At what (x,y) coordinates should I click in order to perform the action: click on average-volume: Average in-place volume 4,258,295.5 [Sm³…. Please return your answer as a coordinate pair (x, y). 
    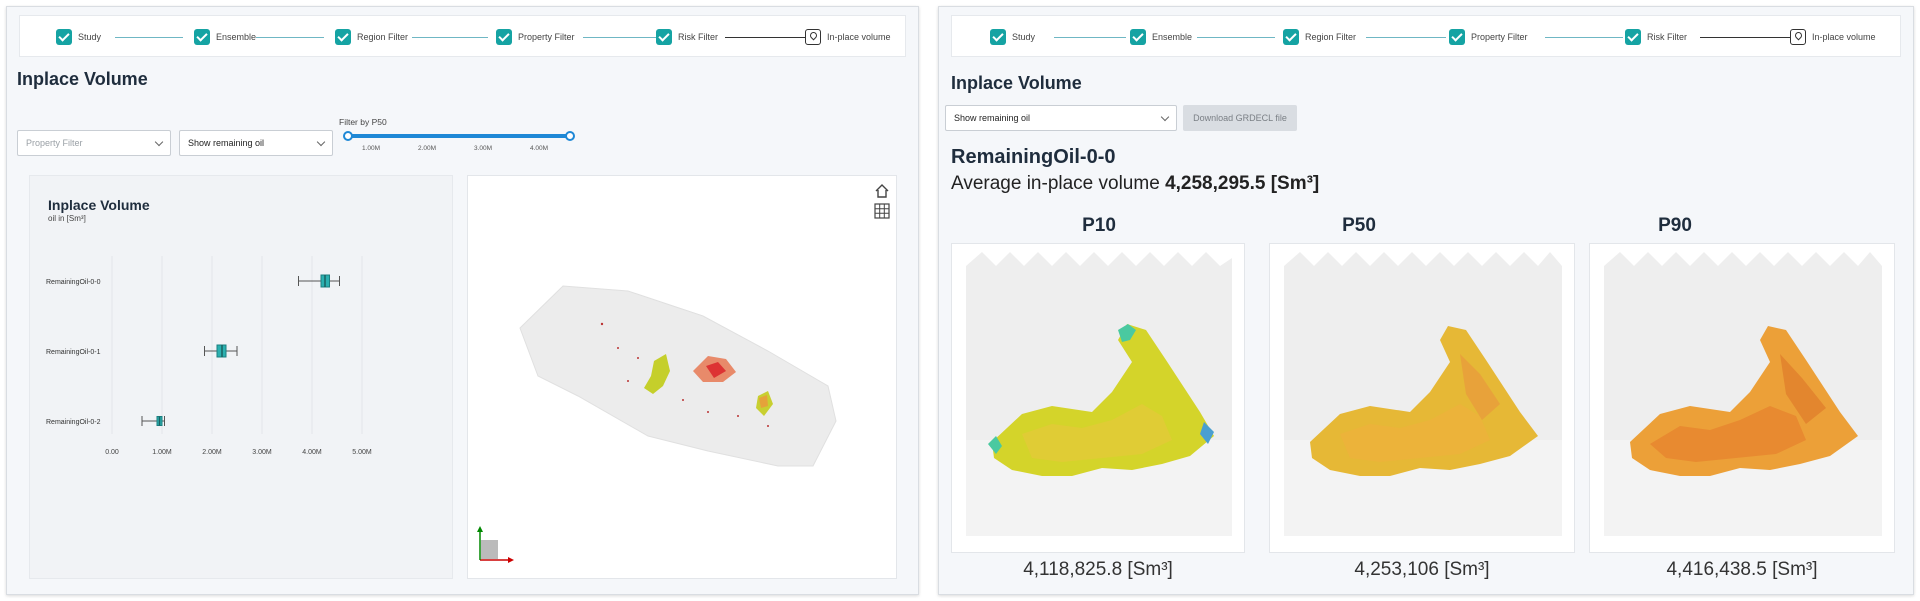
    Looking at the image, I should click on (1135, 184).